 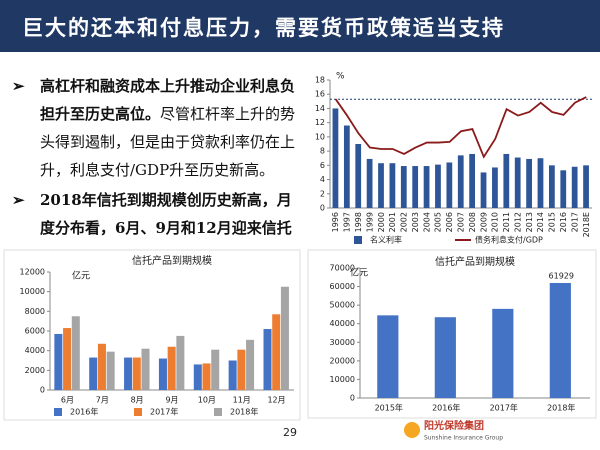 I want to click on x-tick-label: 2003, so click(x=415, y=222).